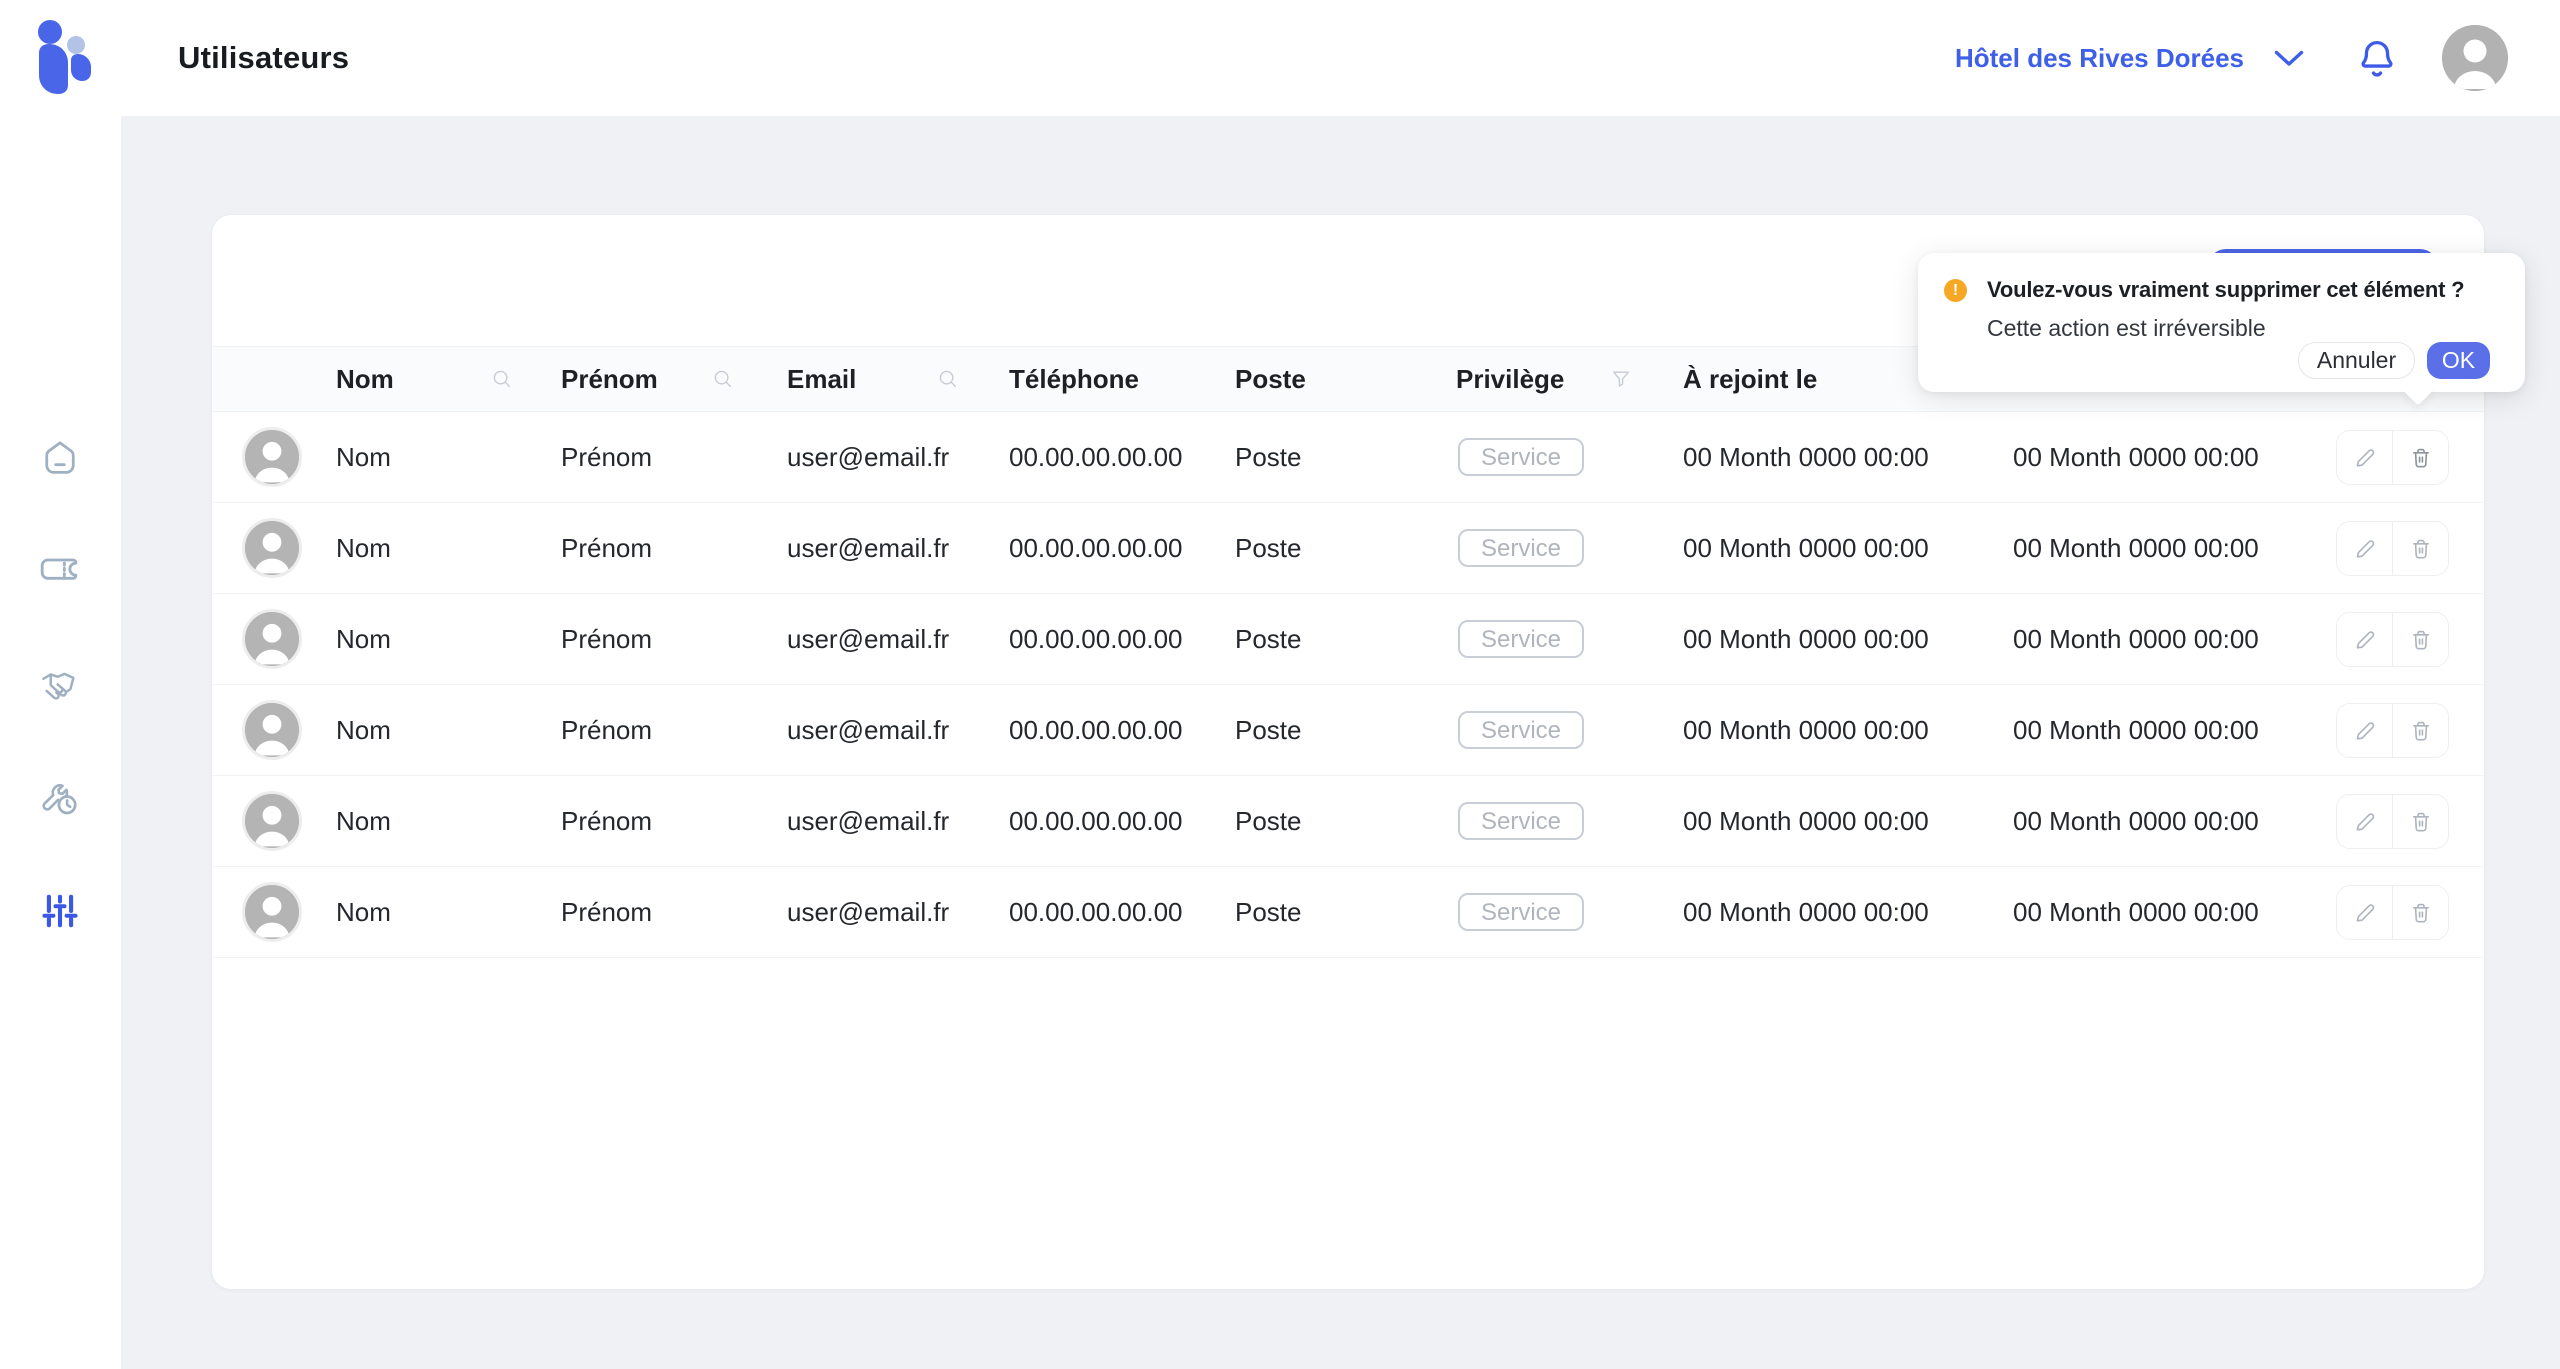 This screenshot has height=1369, width=2560. What do you see at coordinates (822, 379) in the screenshot?
I see `column-header-email: Email` at bounding box center [822, 379].